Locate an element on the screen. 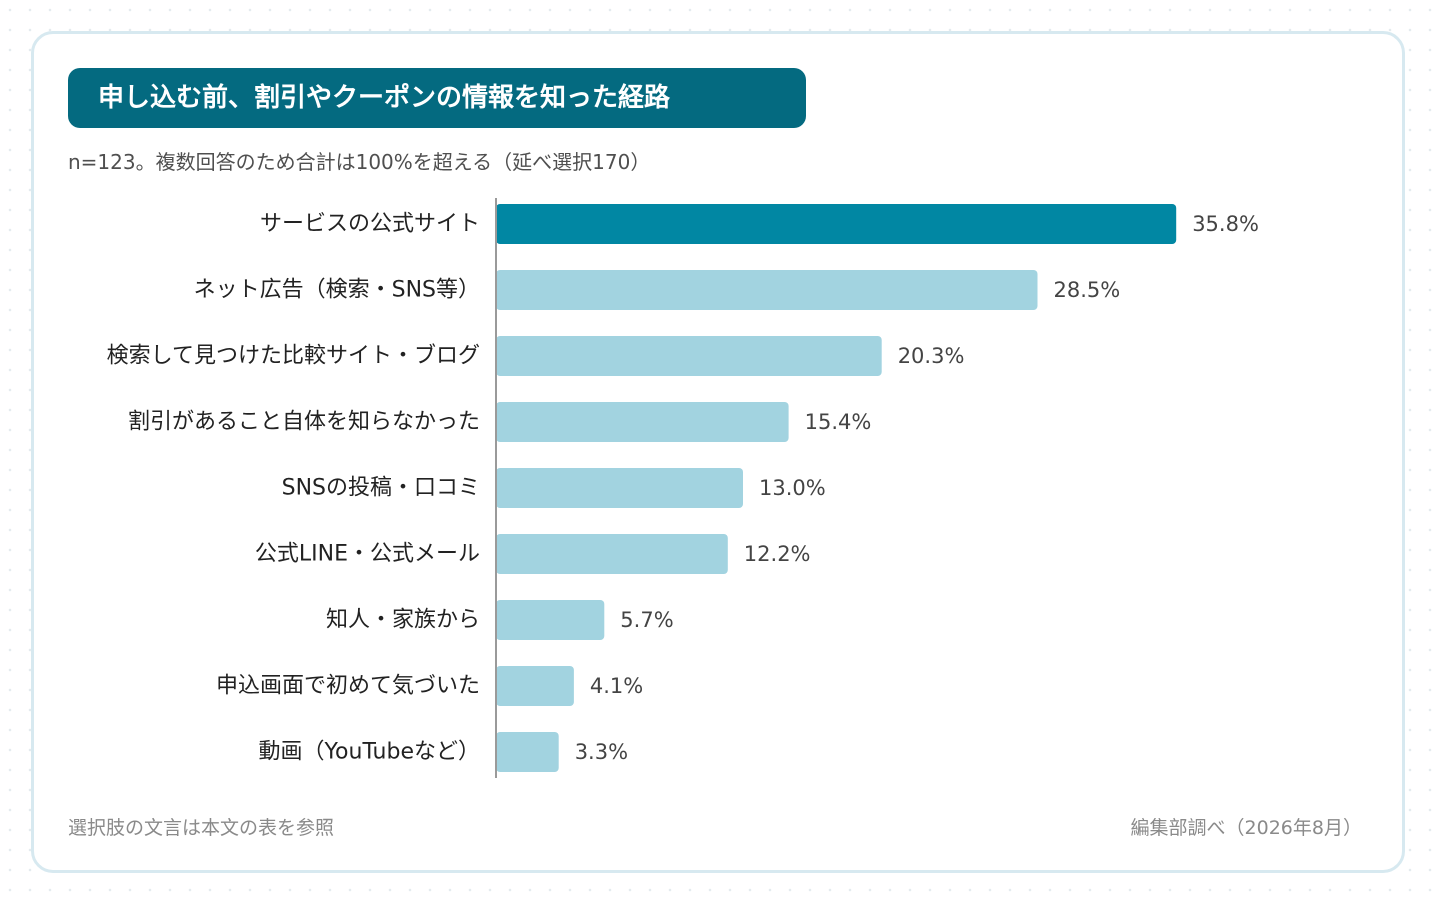  value-label-7: 5.7% is located at coordinates (646, 620).